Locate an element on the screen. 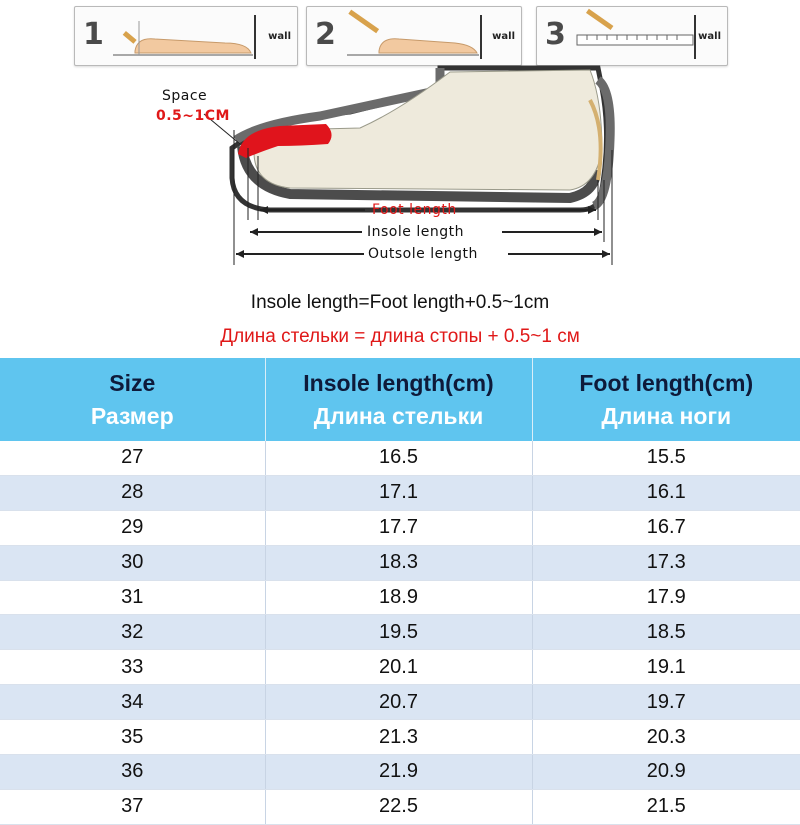  insole-length-cell: 18.9 is located at coordinates (398, 597).